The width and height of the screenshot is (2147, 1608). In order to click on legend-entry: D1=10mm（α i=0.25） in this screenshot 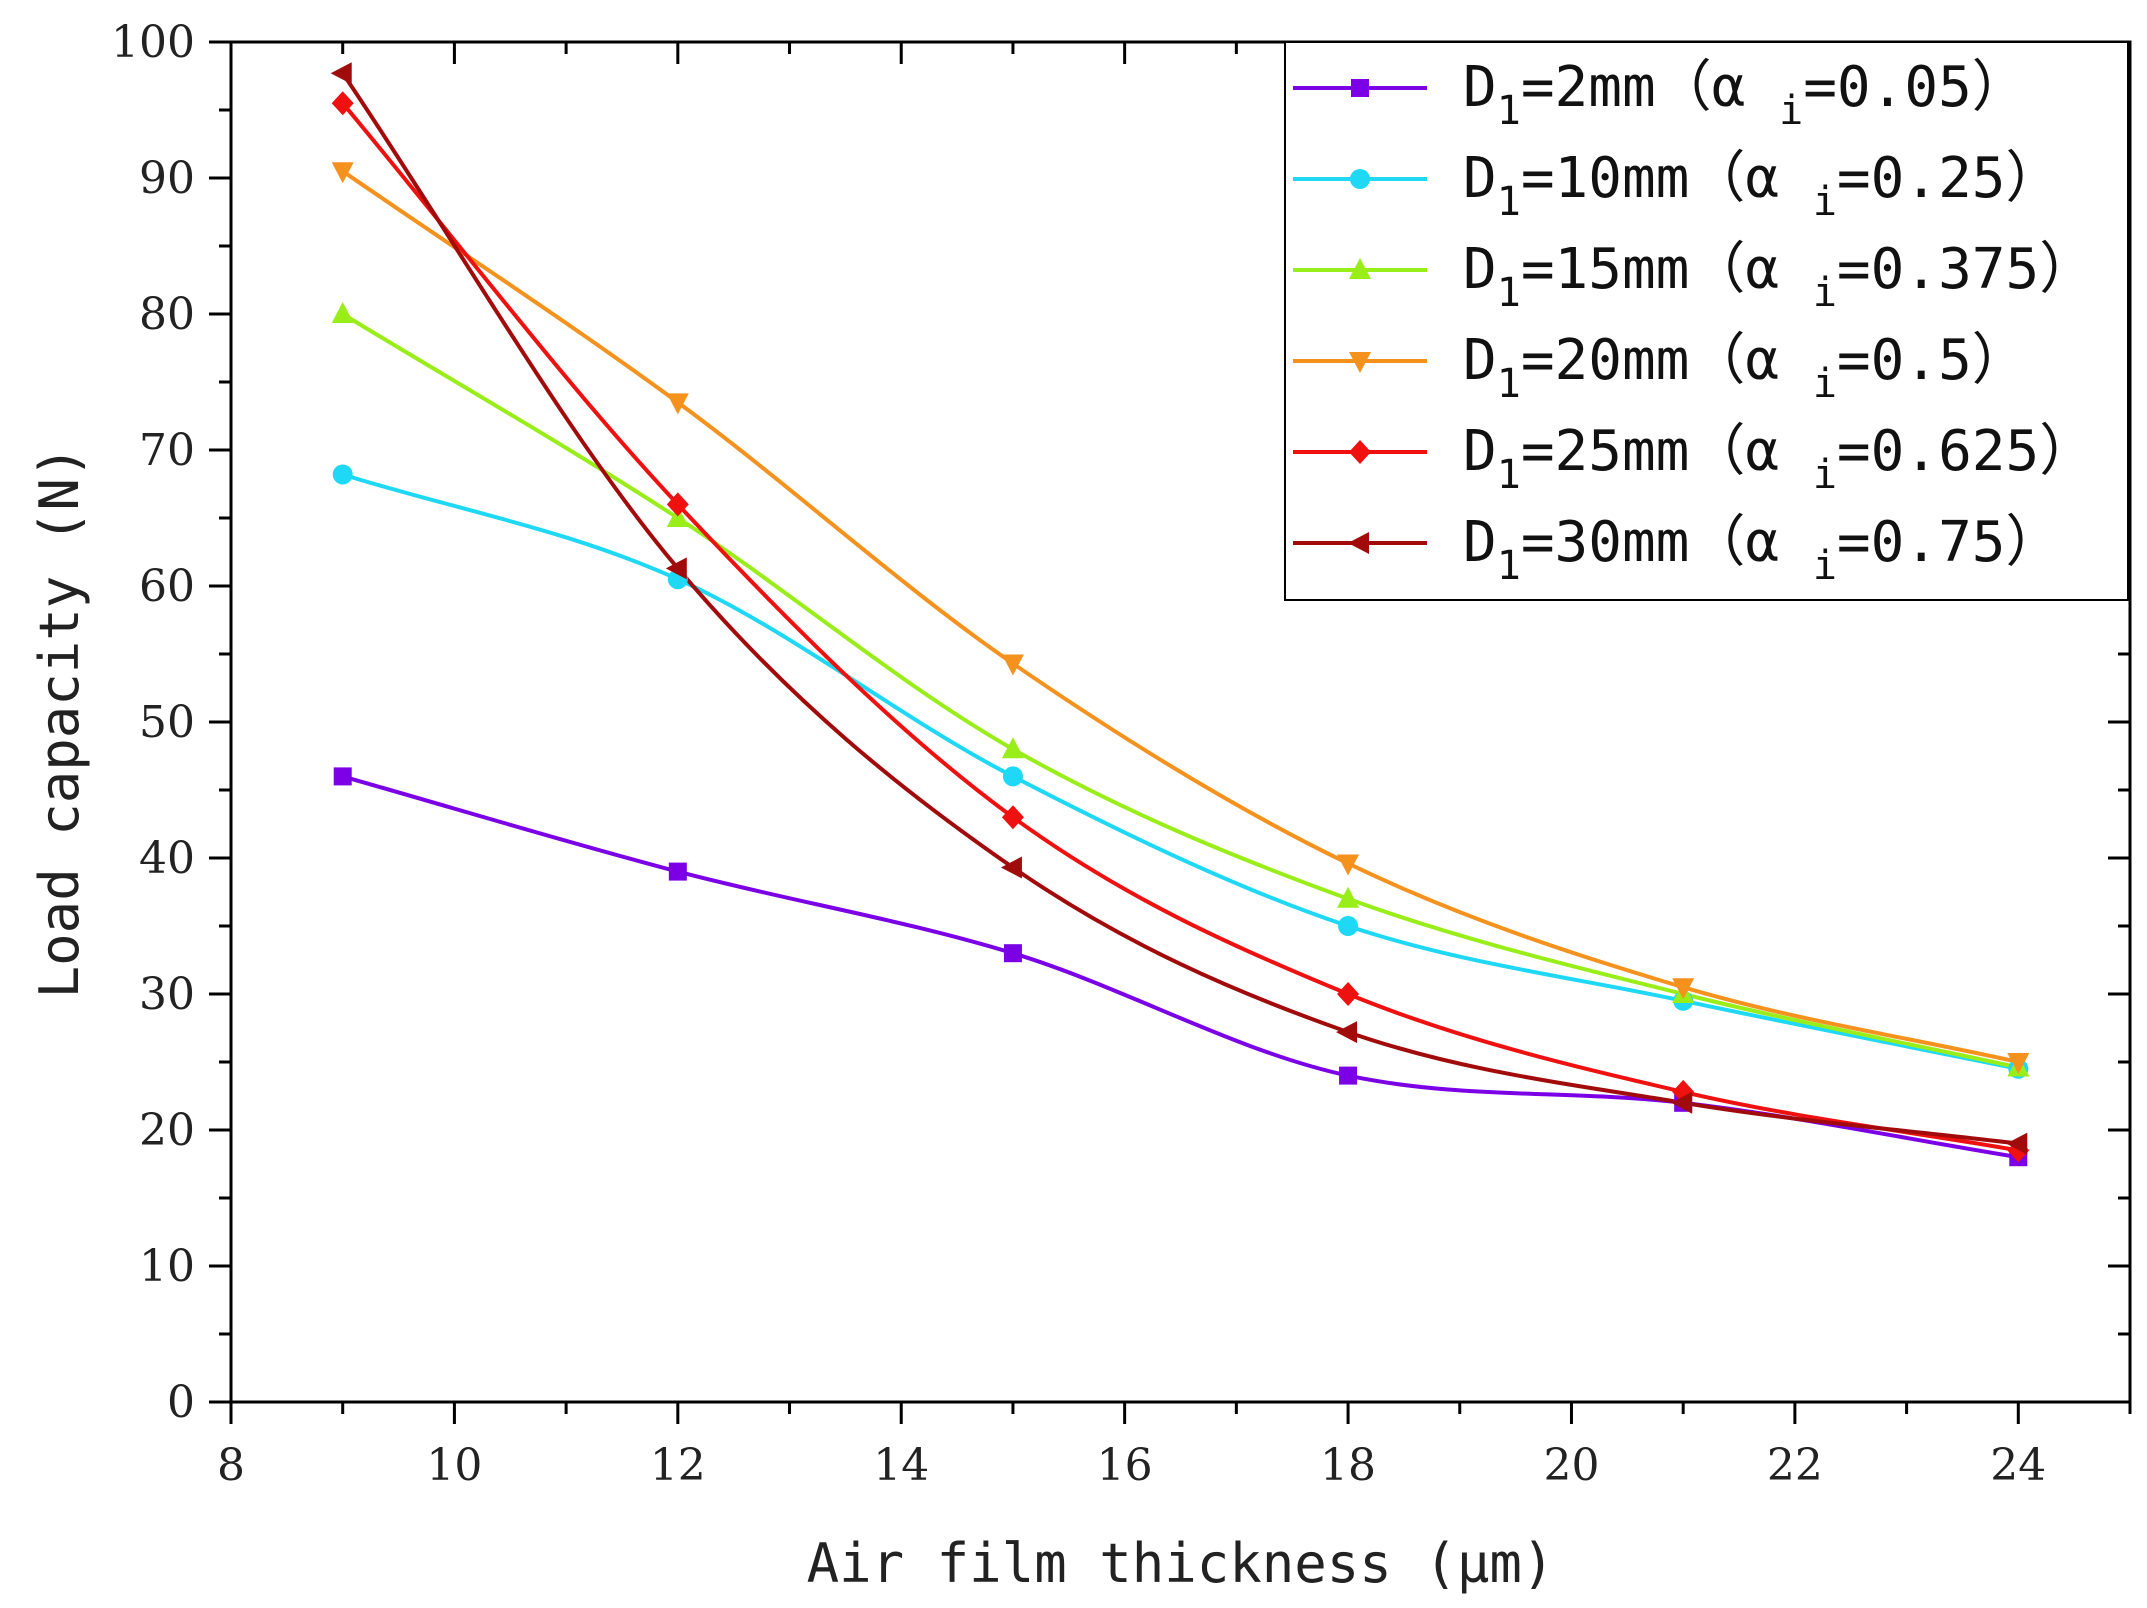, I will do `click(1762, 185)`.